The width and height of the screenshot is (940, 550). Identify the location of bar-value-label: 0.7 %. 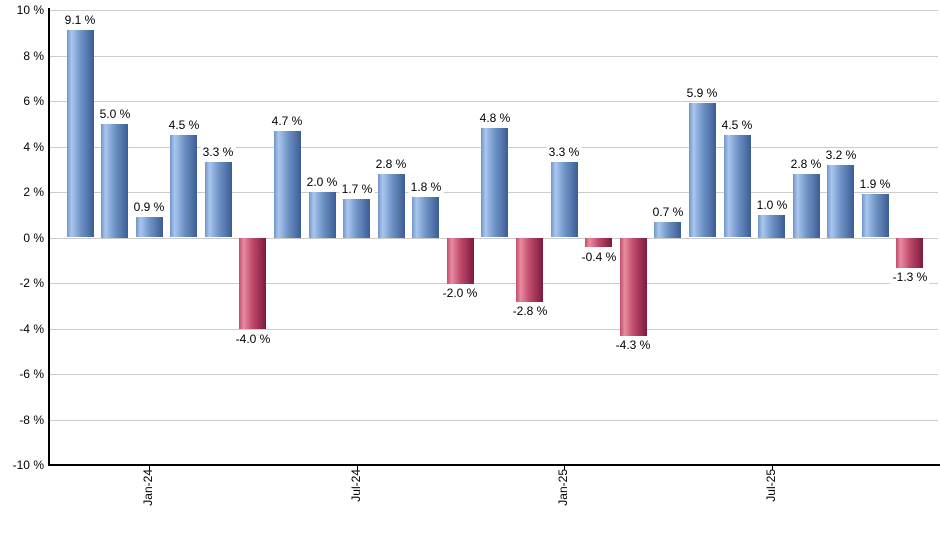
(668, 212).